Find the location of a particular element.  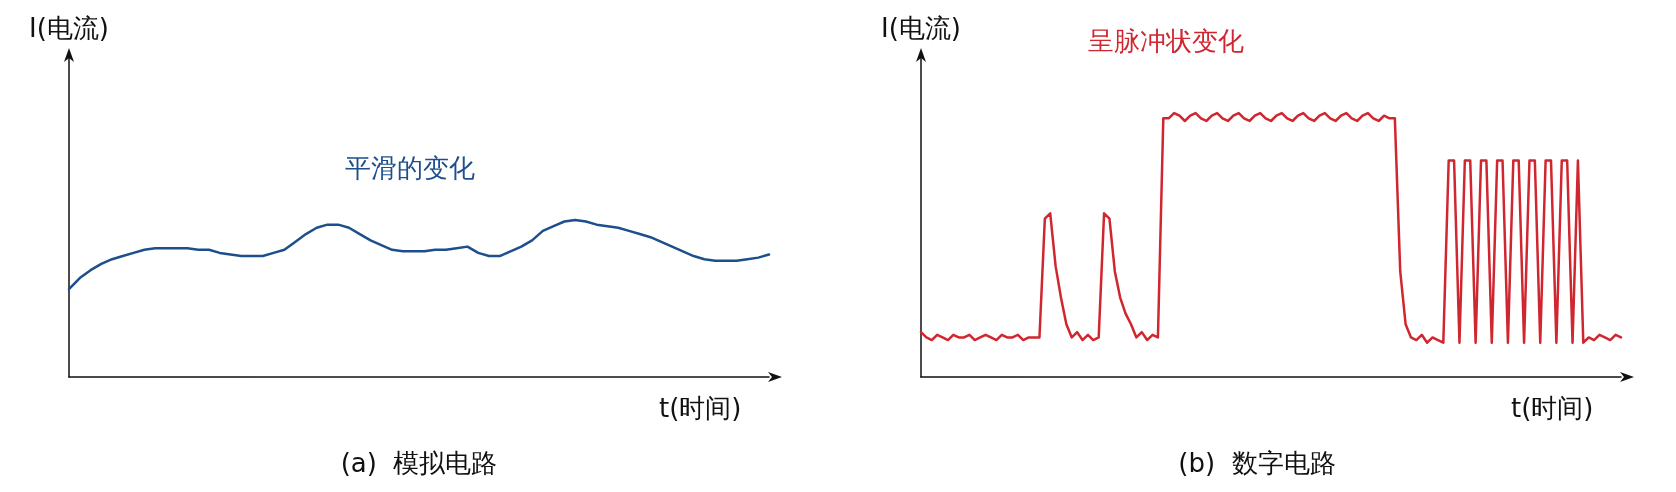

text: 平滑的变化 is located at coordinates (410, 168).